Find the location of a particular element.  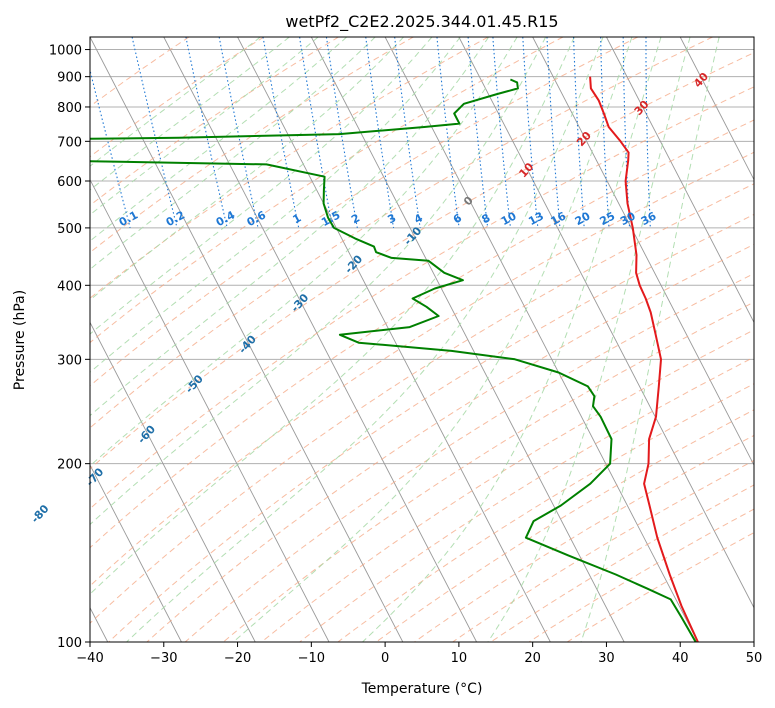

y-tick-label: 400 is located at coordinates (69, 286).